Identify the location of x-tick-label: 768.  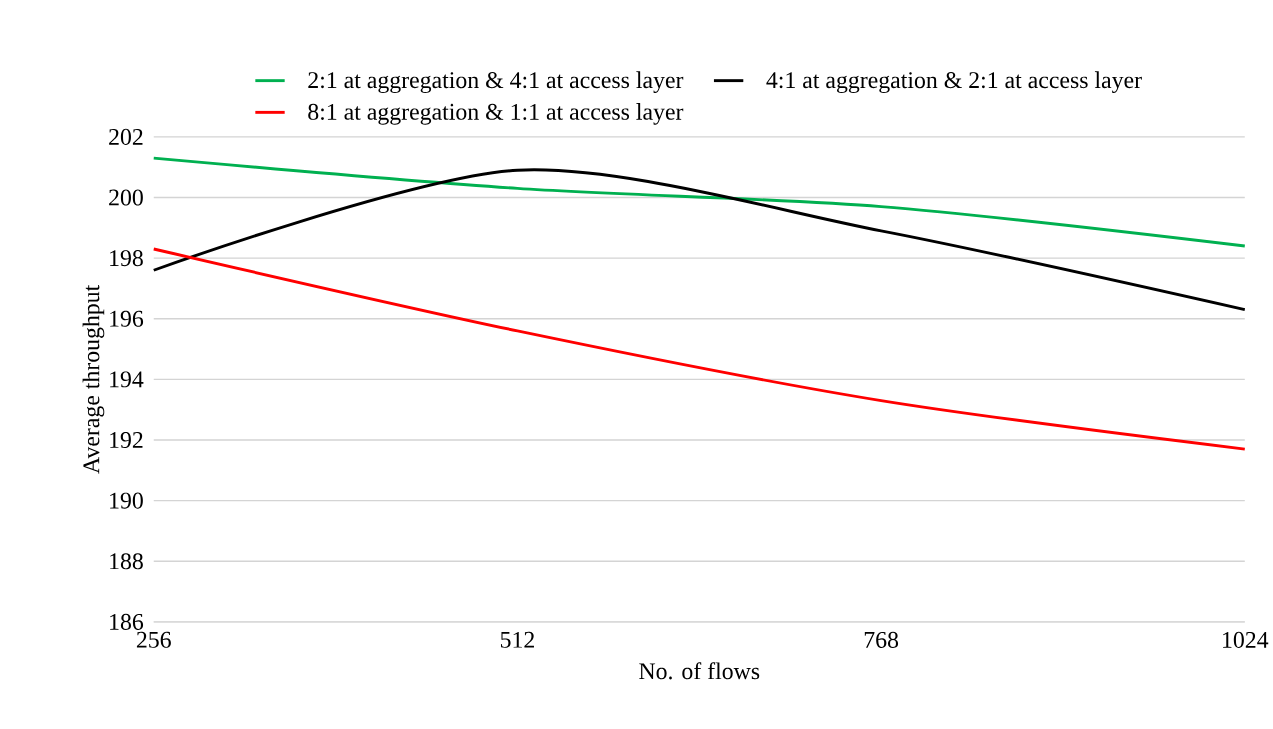
(881, 639).